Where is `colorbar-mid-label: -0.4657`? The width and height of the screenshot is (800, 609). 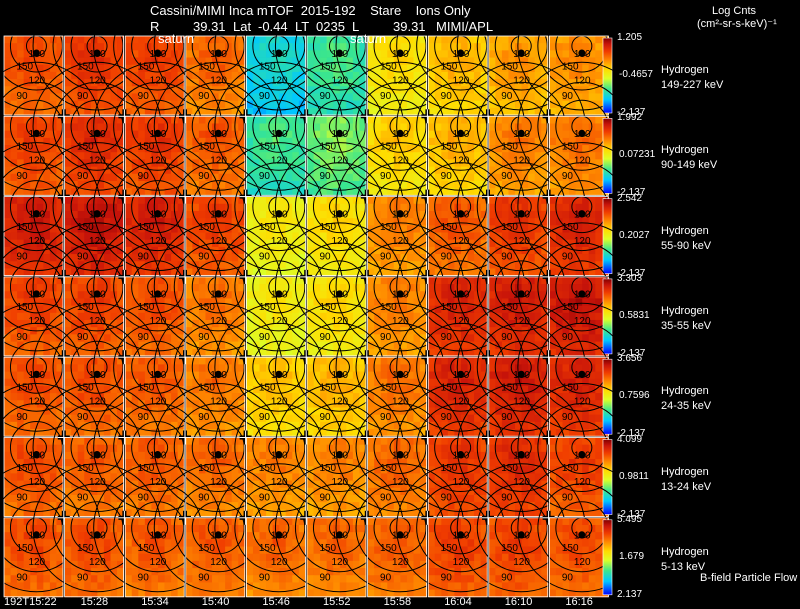
colorbar-mid-label: -0.4657 is located at coordinates (636, 74).